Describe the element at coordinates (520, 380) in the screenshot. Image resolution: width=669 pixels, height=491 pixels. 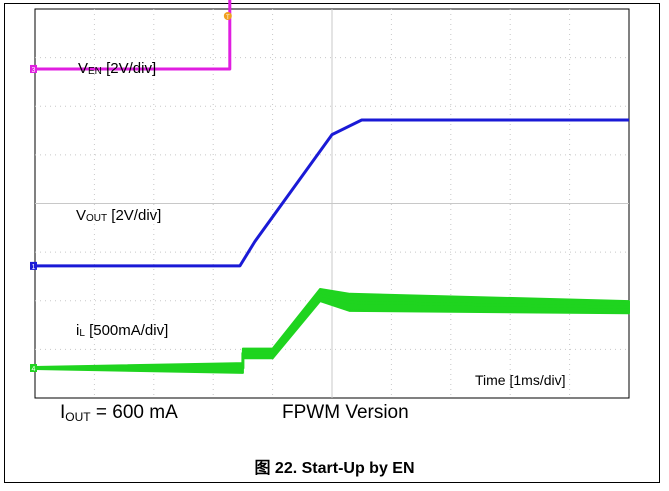
I see `x-axis-label: Time [1ms/div]` at that location.